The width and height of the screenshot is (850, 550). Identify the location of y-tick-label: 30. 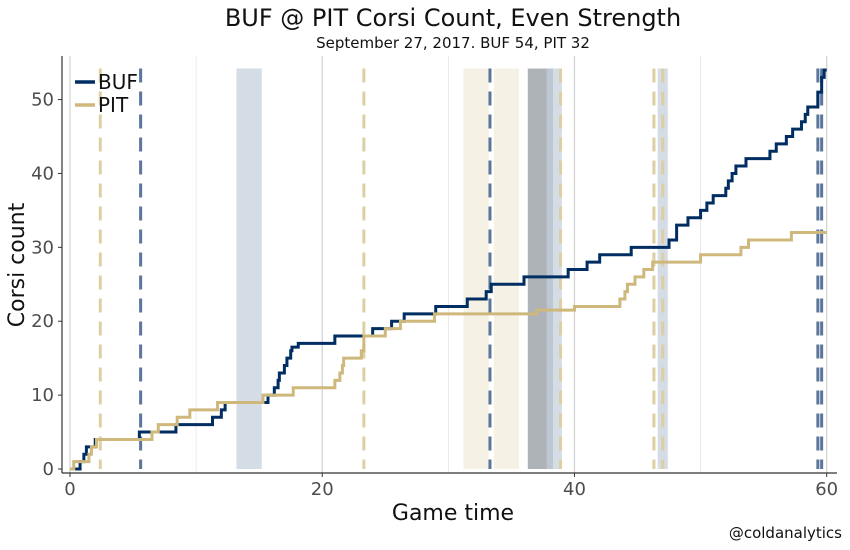
(42, 247).